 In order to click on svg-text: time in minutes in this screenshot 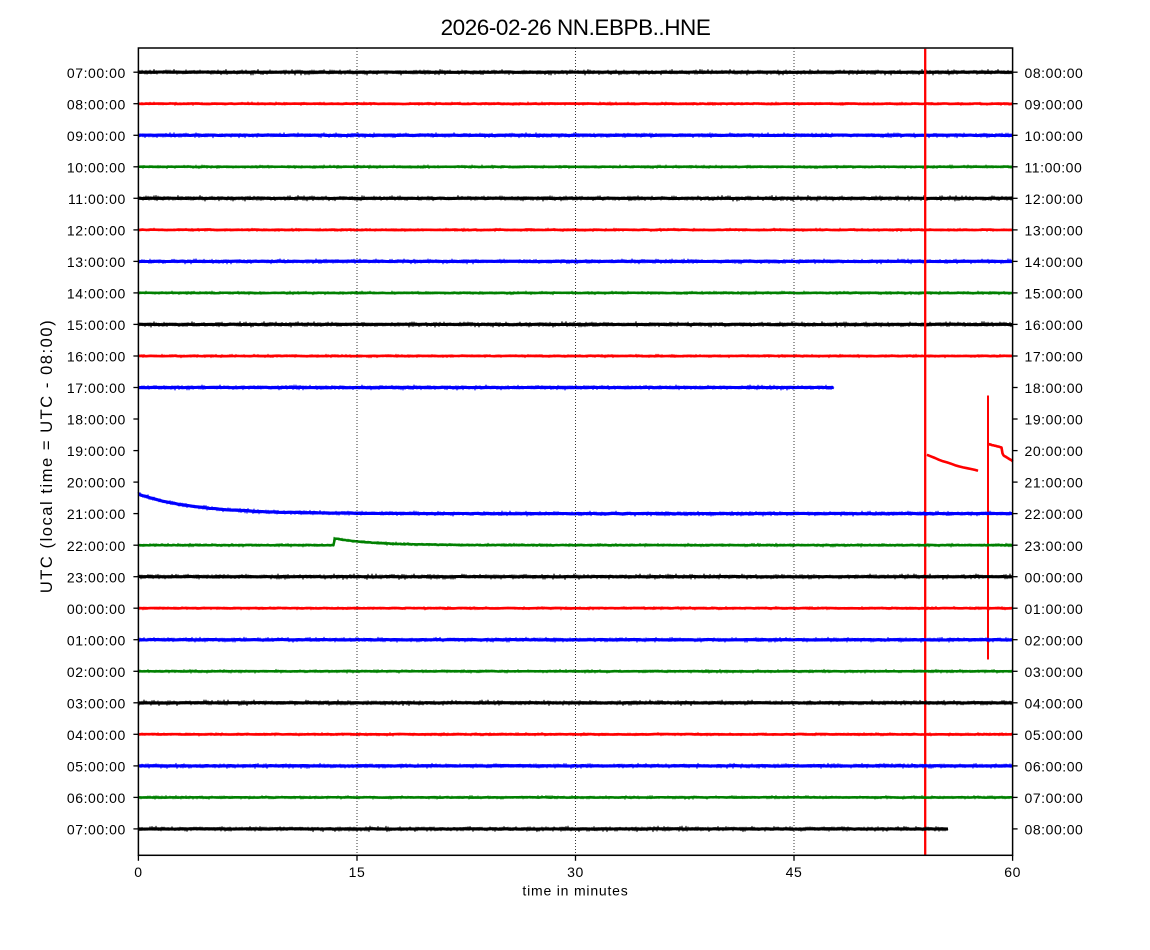, I will do `click(575, 891)`.